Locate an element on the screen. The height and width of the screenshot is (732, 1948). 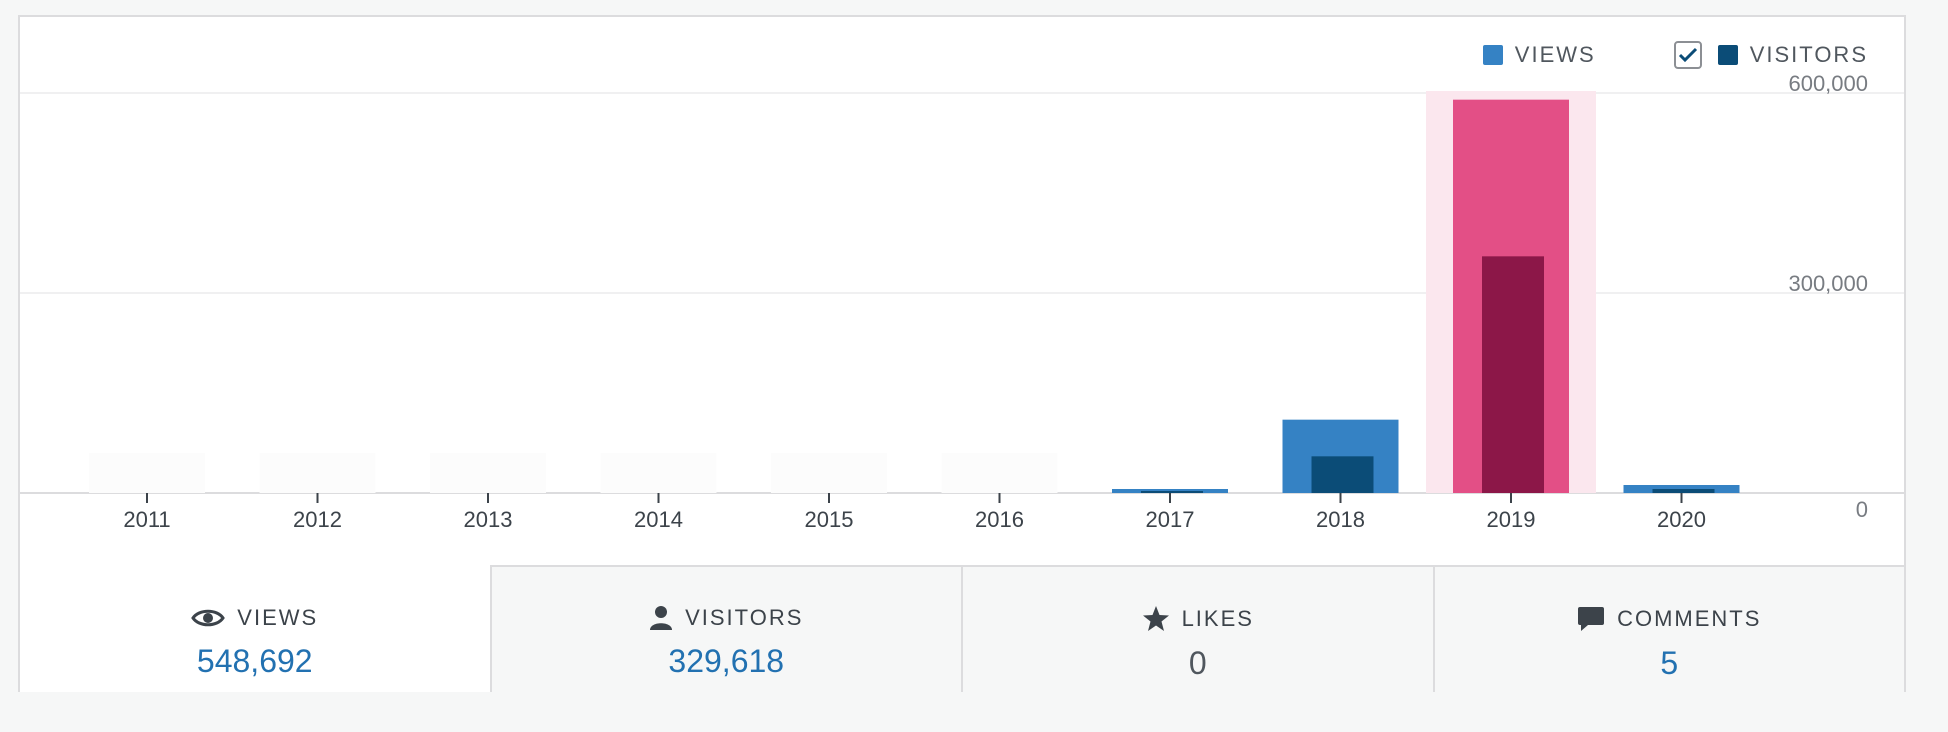
x-tick-label: 2020 is located at coordinates (1681, 519).